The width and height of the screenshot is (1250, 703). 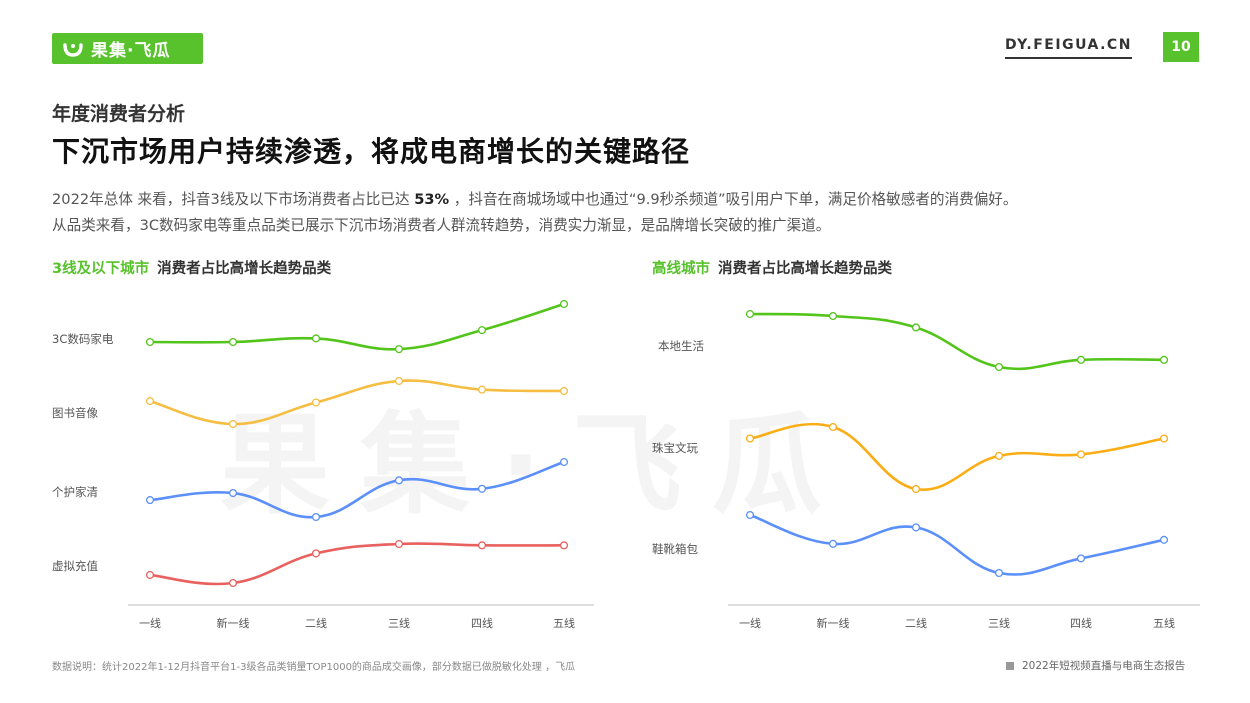 I want to click on page-title: 下沉市场用户持续渗透，将成电商增长的关键路径, so click(x=371, y=151).